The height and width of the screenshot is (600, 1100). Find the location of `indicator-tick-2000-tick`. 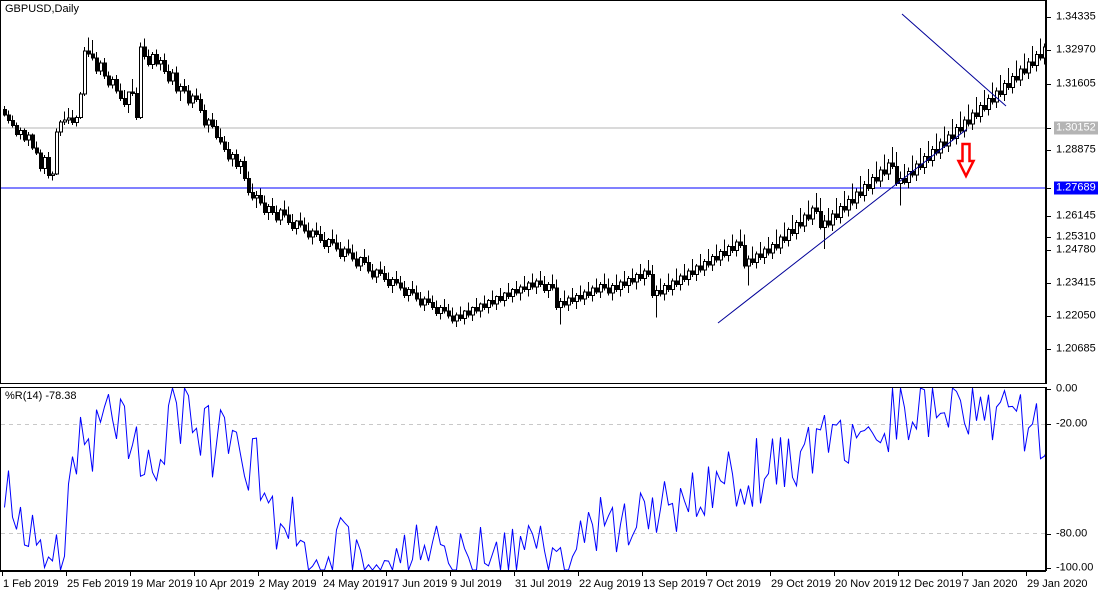

indicator-tick-2000-tick is located at coordinates (1048, 425).